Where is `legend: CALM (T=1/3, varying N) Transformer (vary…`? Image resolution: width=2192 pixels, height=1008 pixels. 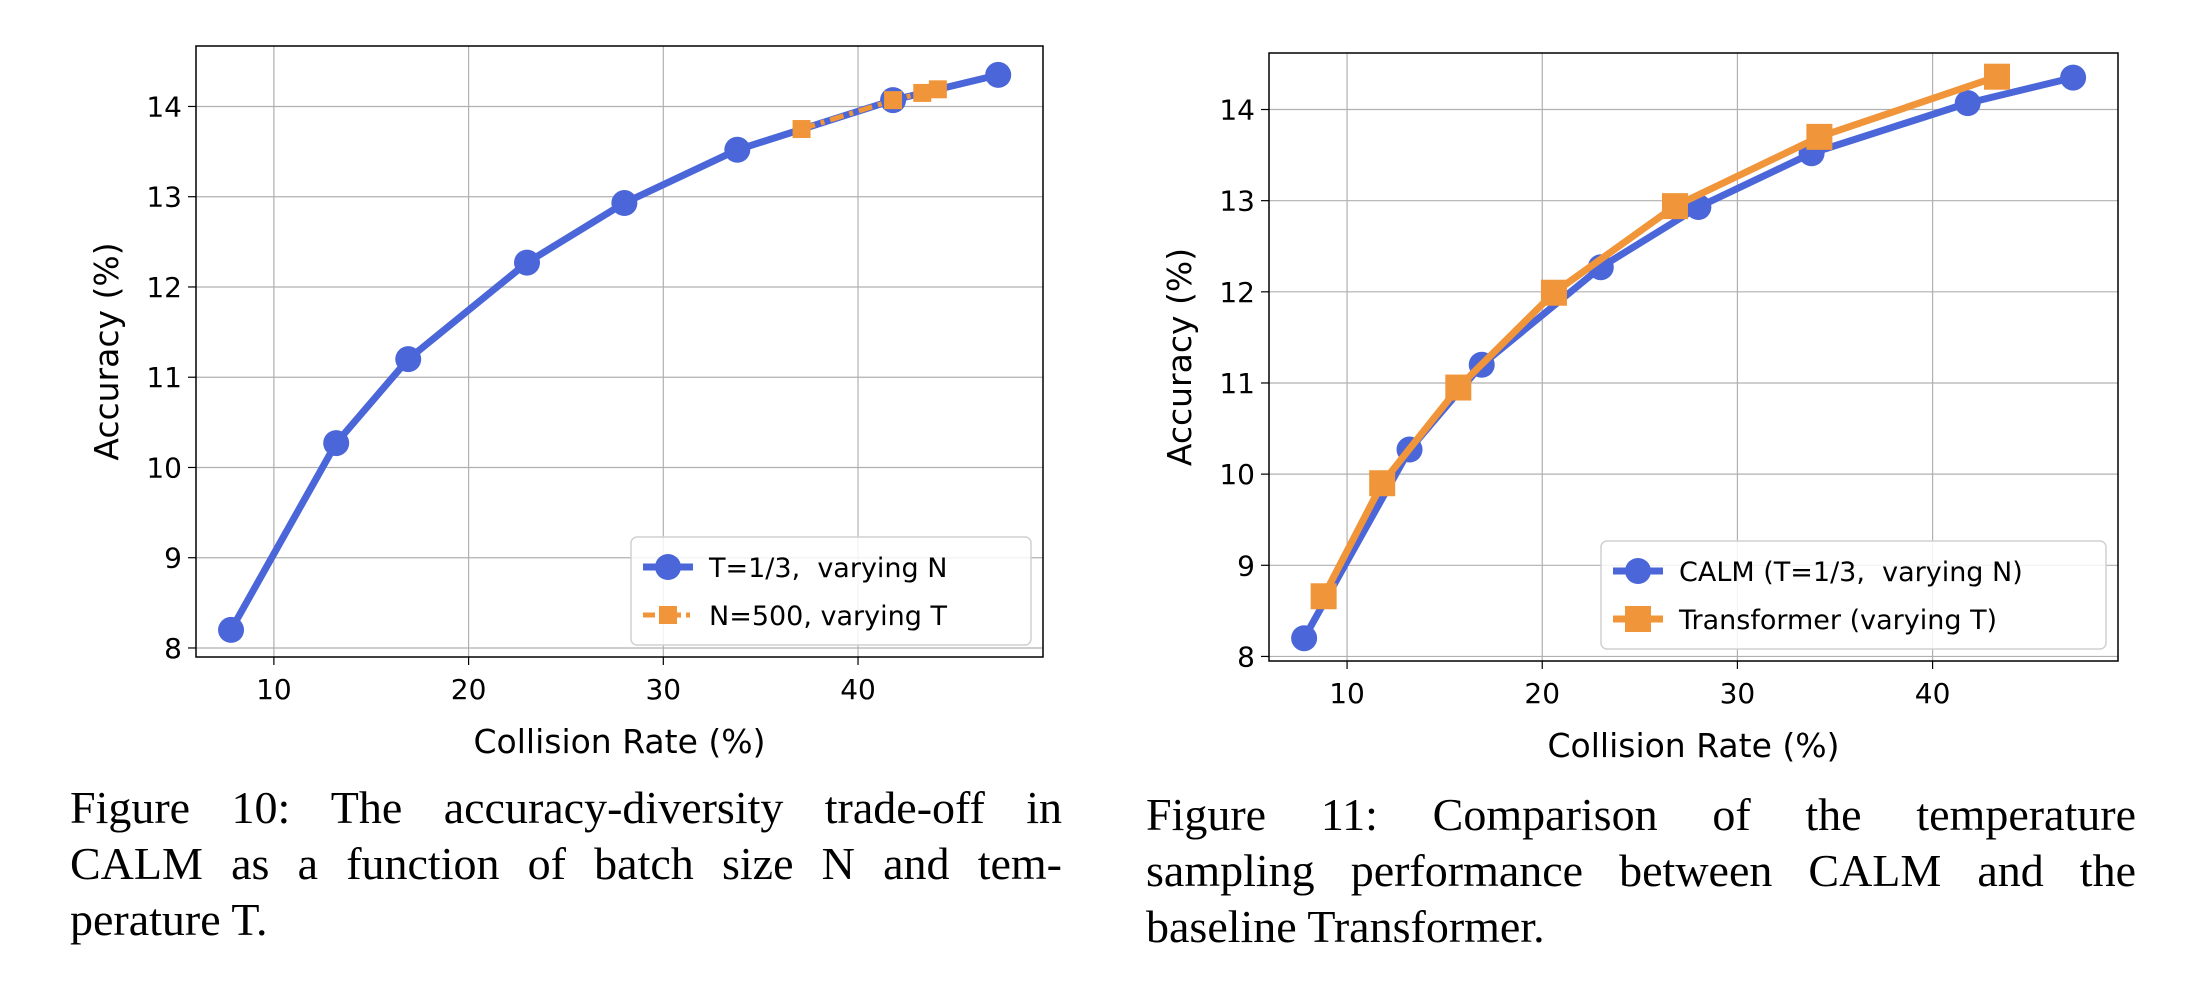
legend: CALM (T=1/3, varying N) Transformer (vary… is located at coordinates (1853, 595).